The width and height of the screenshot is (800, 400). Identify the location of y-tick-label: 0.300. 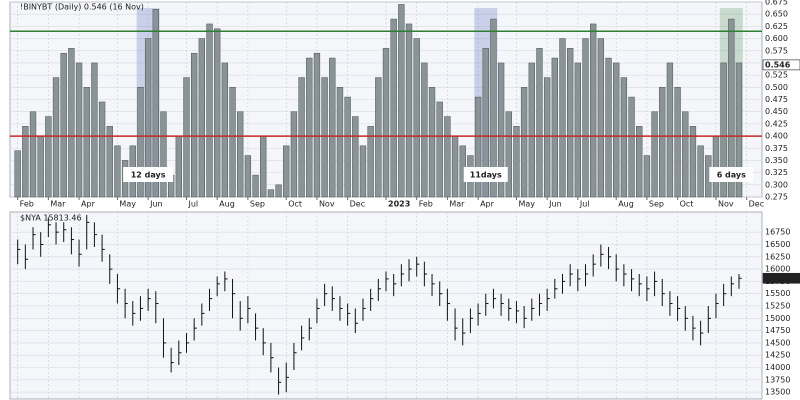
(776, 184).